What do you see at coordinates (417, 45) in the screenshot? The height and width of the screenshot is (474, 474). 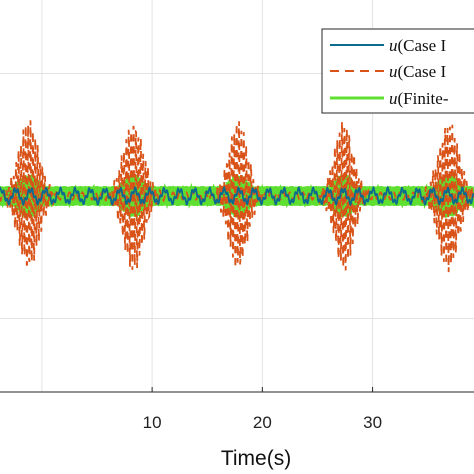 I see `legend-label-1: u(Case I` at bounding box center [417, 45].